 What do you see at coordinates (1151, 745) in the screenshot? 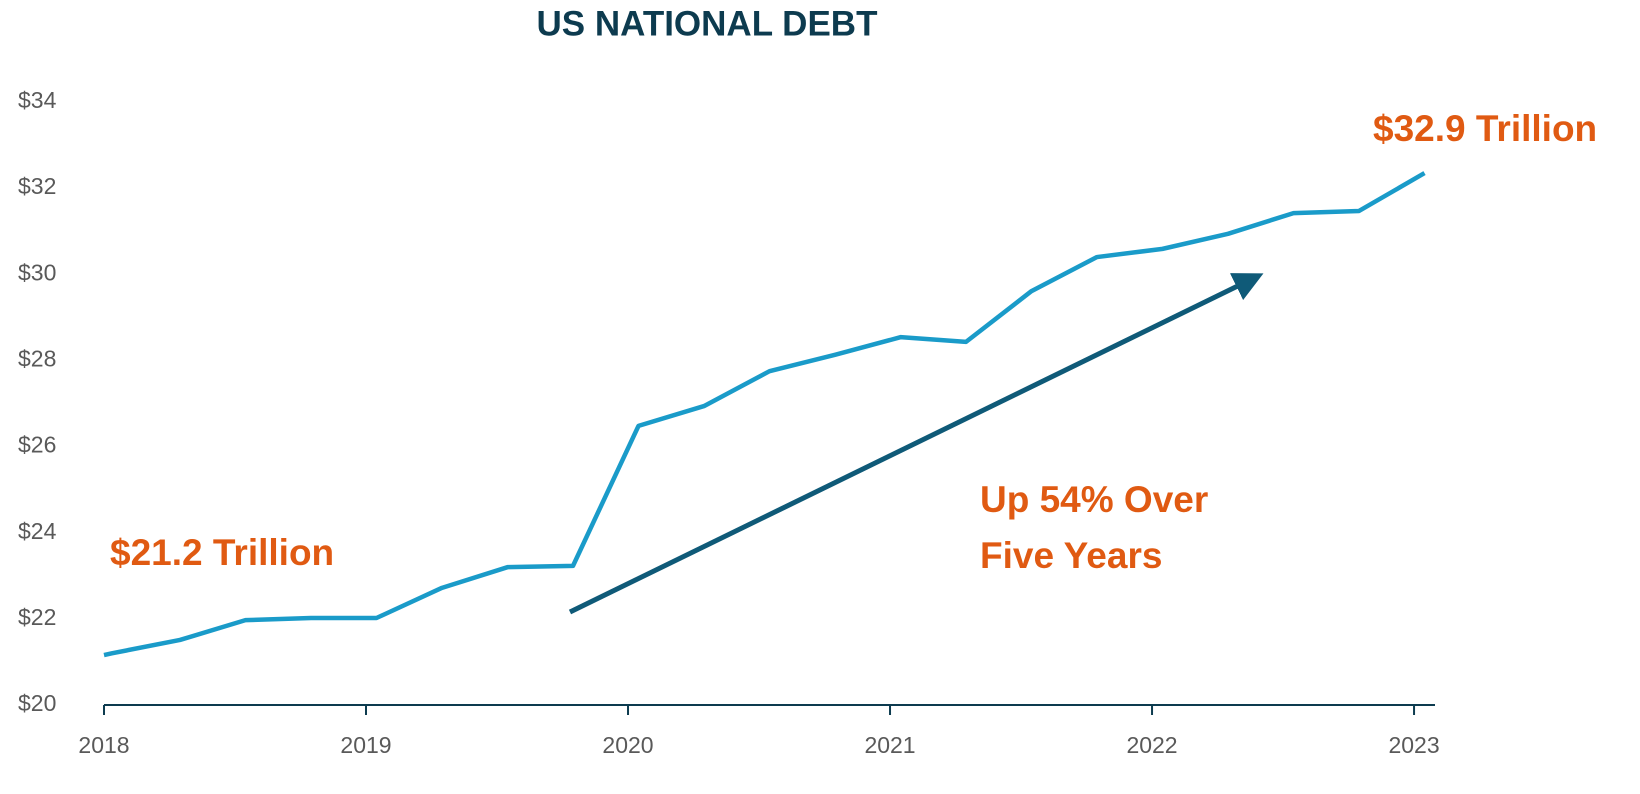
I see `x-tick-label: 2022` at bounding box center [1151, 745].